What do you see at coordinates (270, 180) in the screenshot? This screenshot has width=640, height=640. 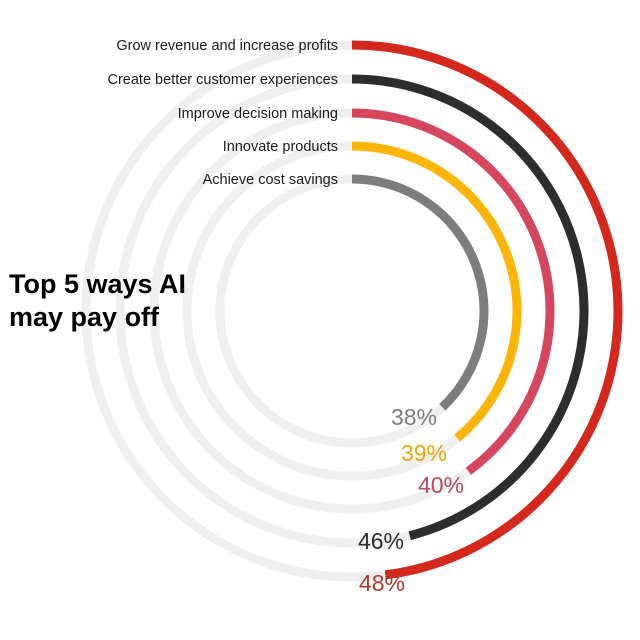 I see `category-label: Achieve cost savings` at bounding box center [270, 180].